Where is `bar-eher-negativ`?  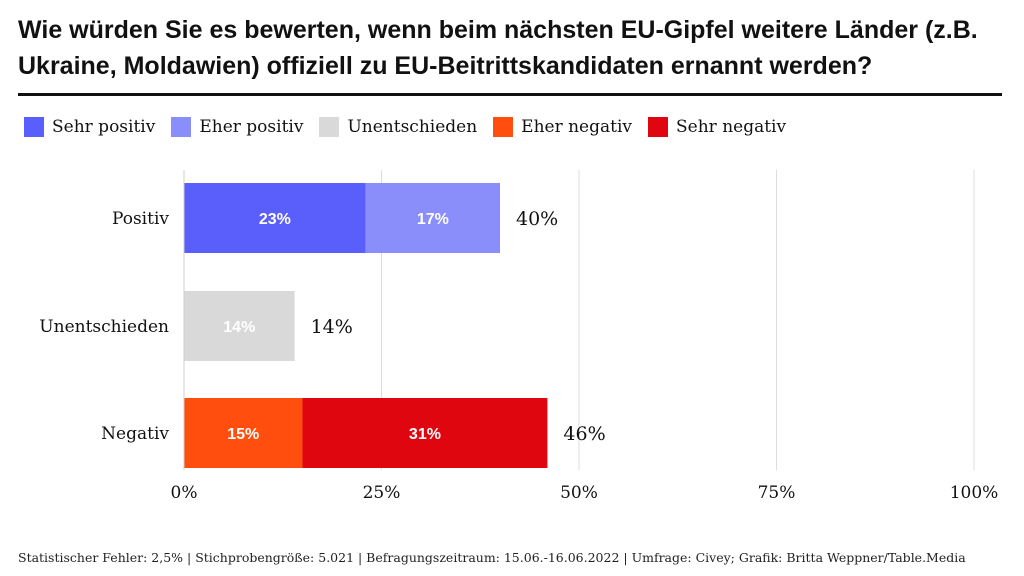 bar-eher-negativ is located at coordinates (243, 433).